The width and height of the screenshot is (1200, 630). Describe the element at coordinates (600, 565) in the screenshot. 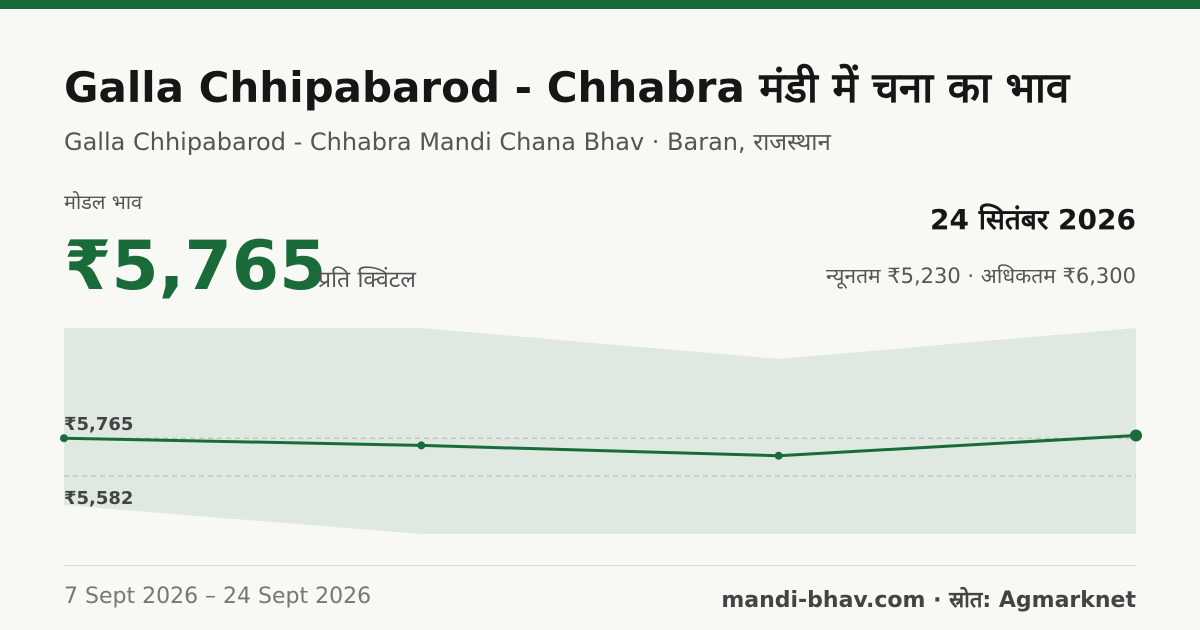

I see `footer-divider` at that location.